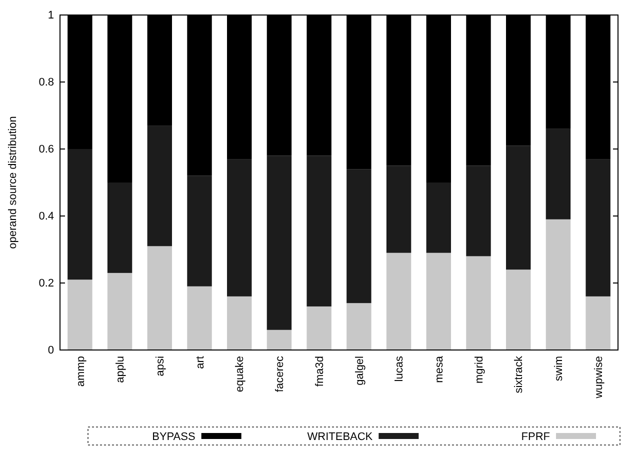  I want to click on x-tick-label: art, so click(200, 362).